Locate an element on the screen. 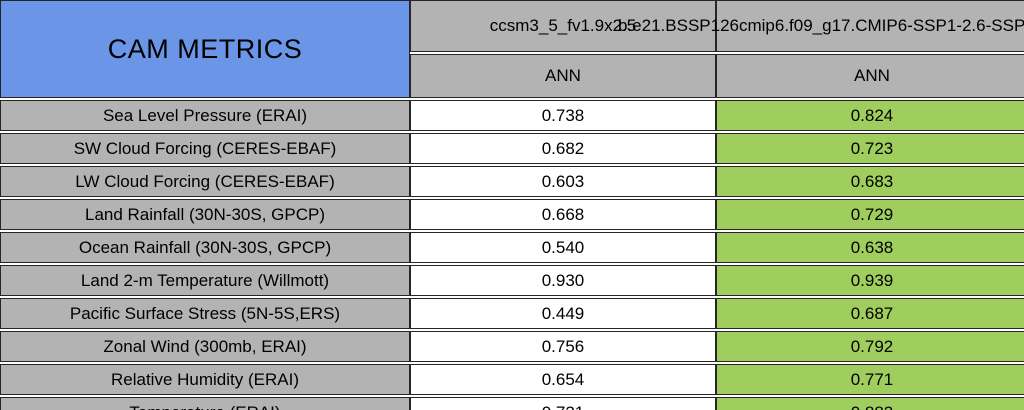  value-model1: 0.930 is located at coordinates (563, 280).